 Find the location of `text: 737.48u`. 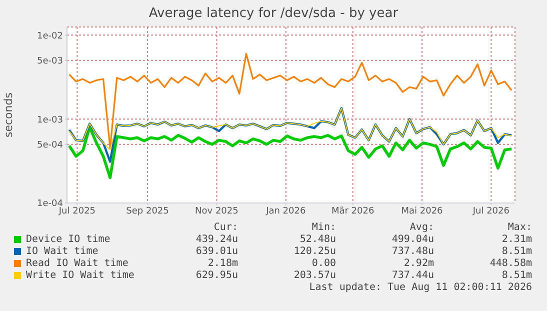

text: 737.48u is located at coordinates (412, 251).